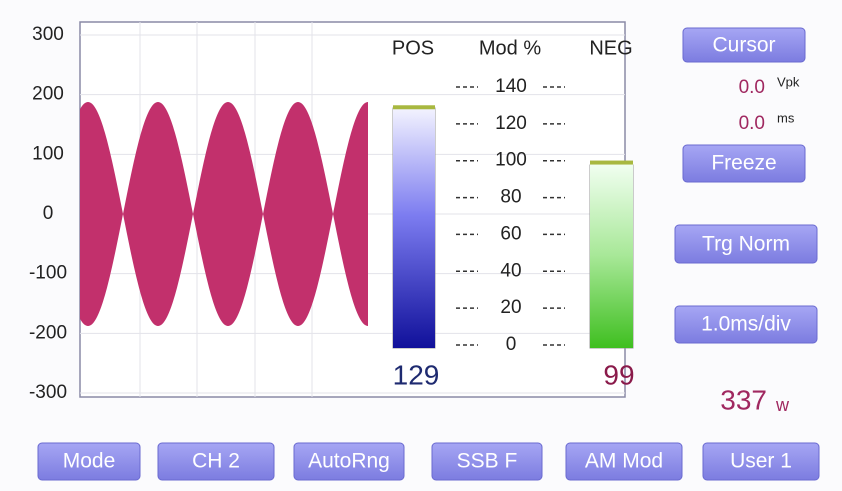 This screenshot has width=842, height=491. I want to click on y-tick-label: 300, so click(48, 34).